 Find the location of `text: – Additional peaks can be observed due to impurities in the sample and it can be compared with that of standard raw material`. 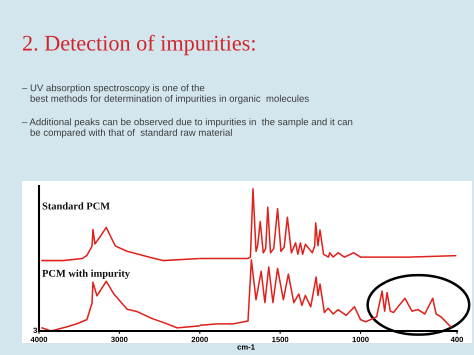

text: – Additional peaks can be observed due to impurities in the sample and it can be compared with that of standard raw material is located at coordinates (187, 128).